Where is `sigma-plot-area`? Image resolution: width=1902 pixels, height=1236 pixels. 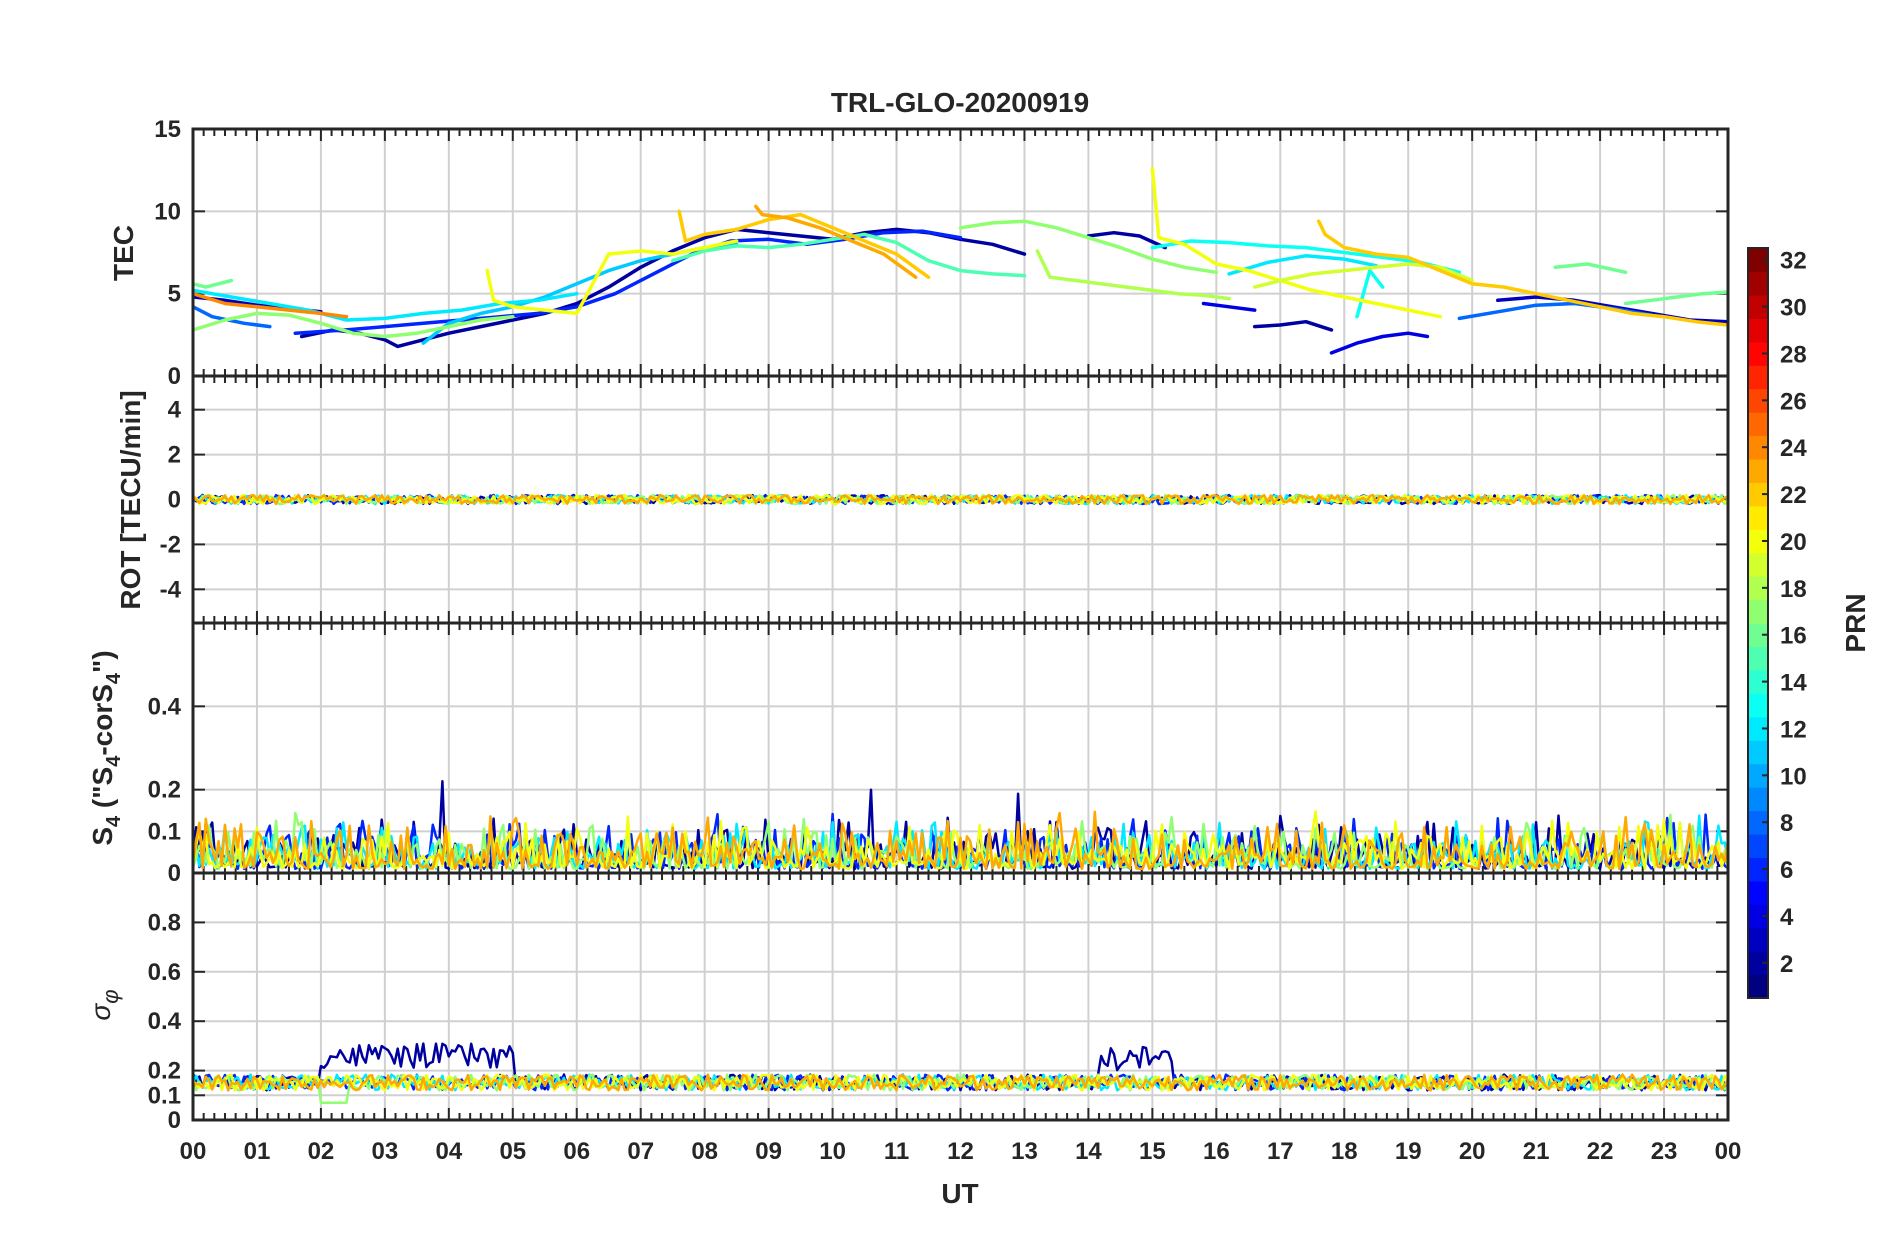
sigma-plot-area is located at coordinates (960, 1073).